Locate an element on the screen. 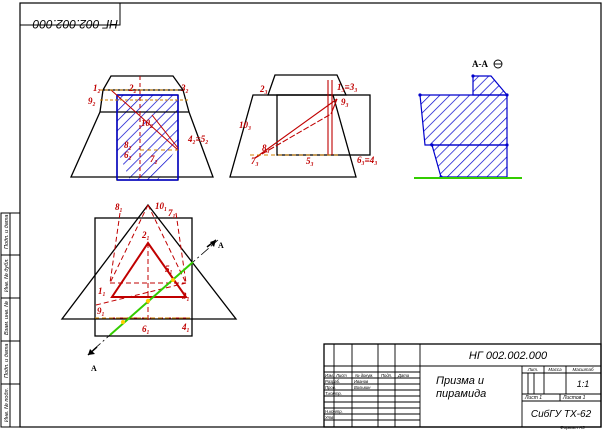 The width and height of the screenshot is (604, 431). row-header: Изм. is located at coordinates (329, 375).